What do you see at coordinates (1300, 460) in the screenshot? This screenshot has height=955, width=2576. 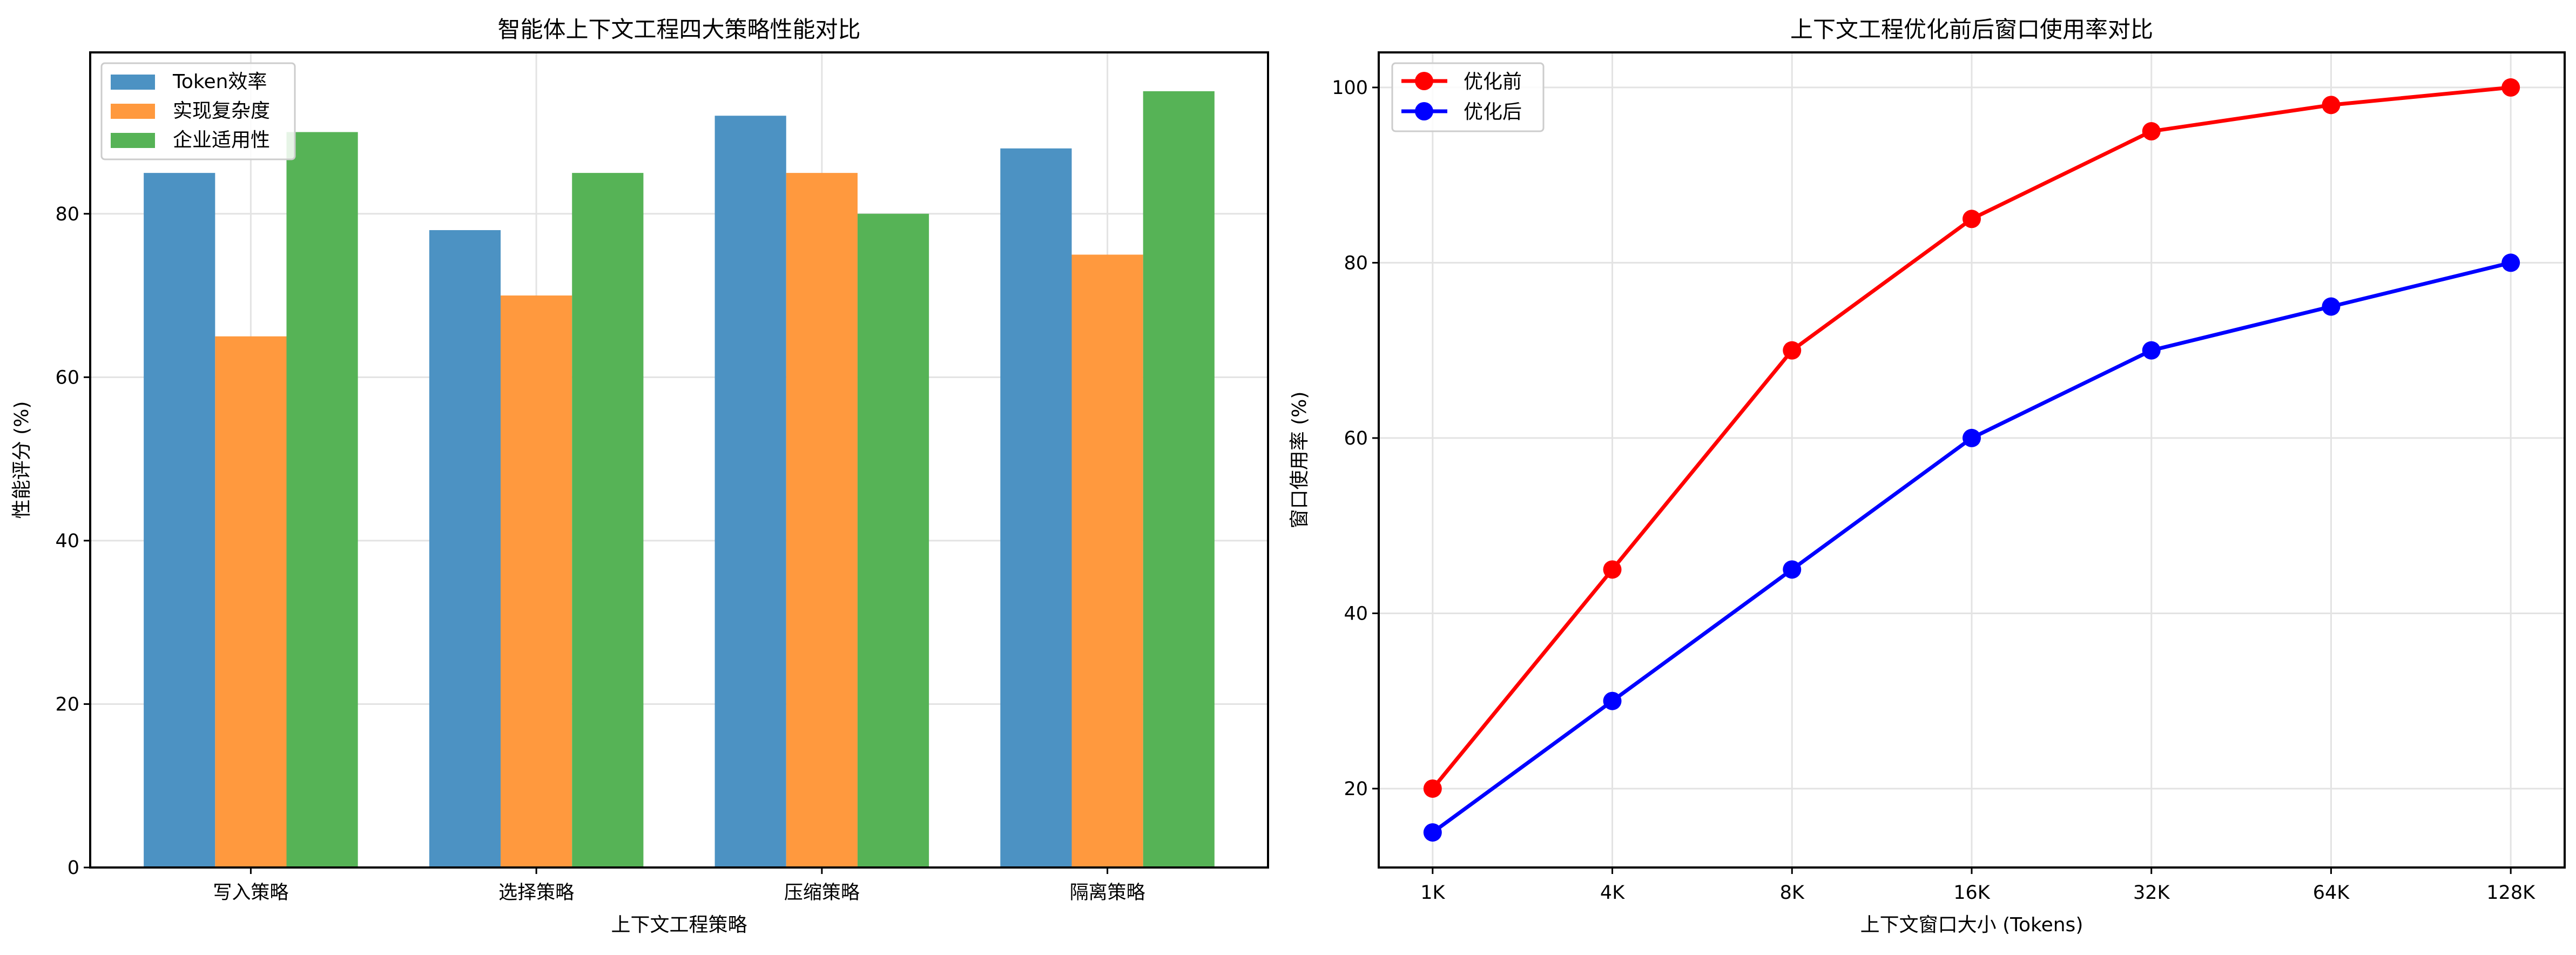 I see `y-axis-label: 窗口使用率 (%)` at bounding box center [1300, 460].